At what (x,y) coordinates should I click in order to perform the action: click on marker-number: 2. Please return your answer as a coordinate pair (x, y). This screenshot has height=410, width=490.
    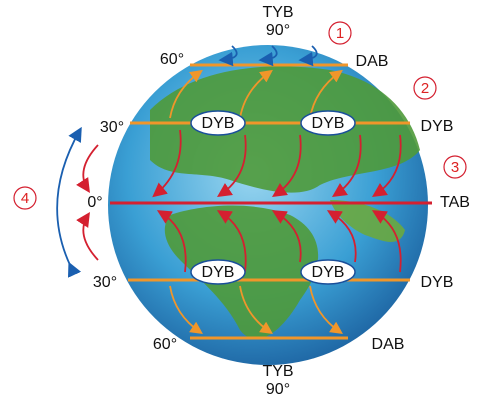
    Looking at the image, I should click on (425, 88).